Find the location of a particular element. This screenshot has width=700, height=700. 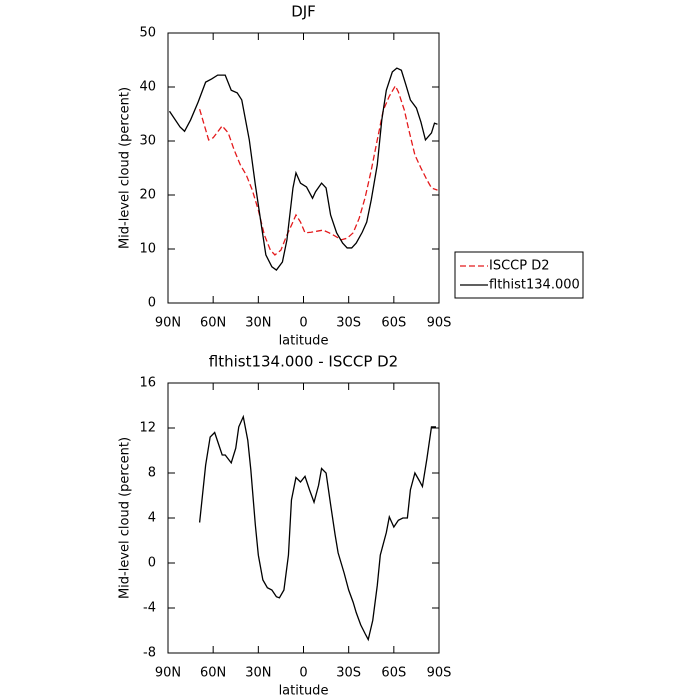

y-tick-label: 12 is located at coordinates (147, 428).